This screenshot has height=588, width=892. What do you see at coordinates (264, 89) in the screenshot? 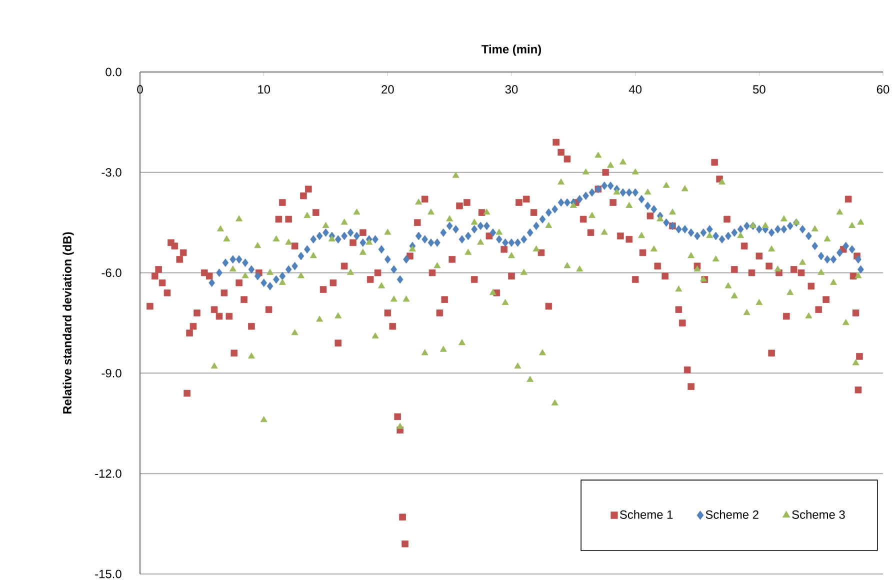
I see `x-tick-label: 10` at bounding box center [264, 89].